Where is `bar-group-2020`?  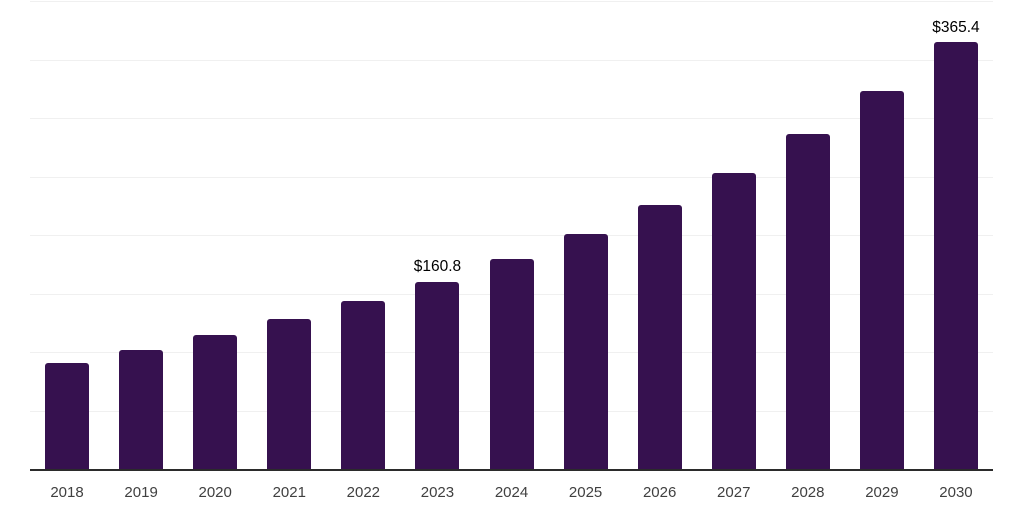 bar-group-2020 is located at coordinates (215, 235).